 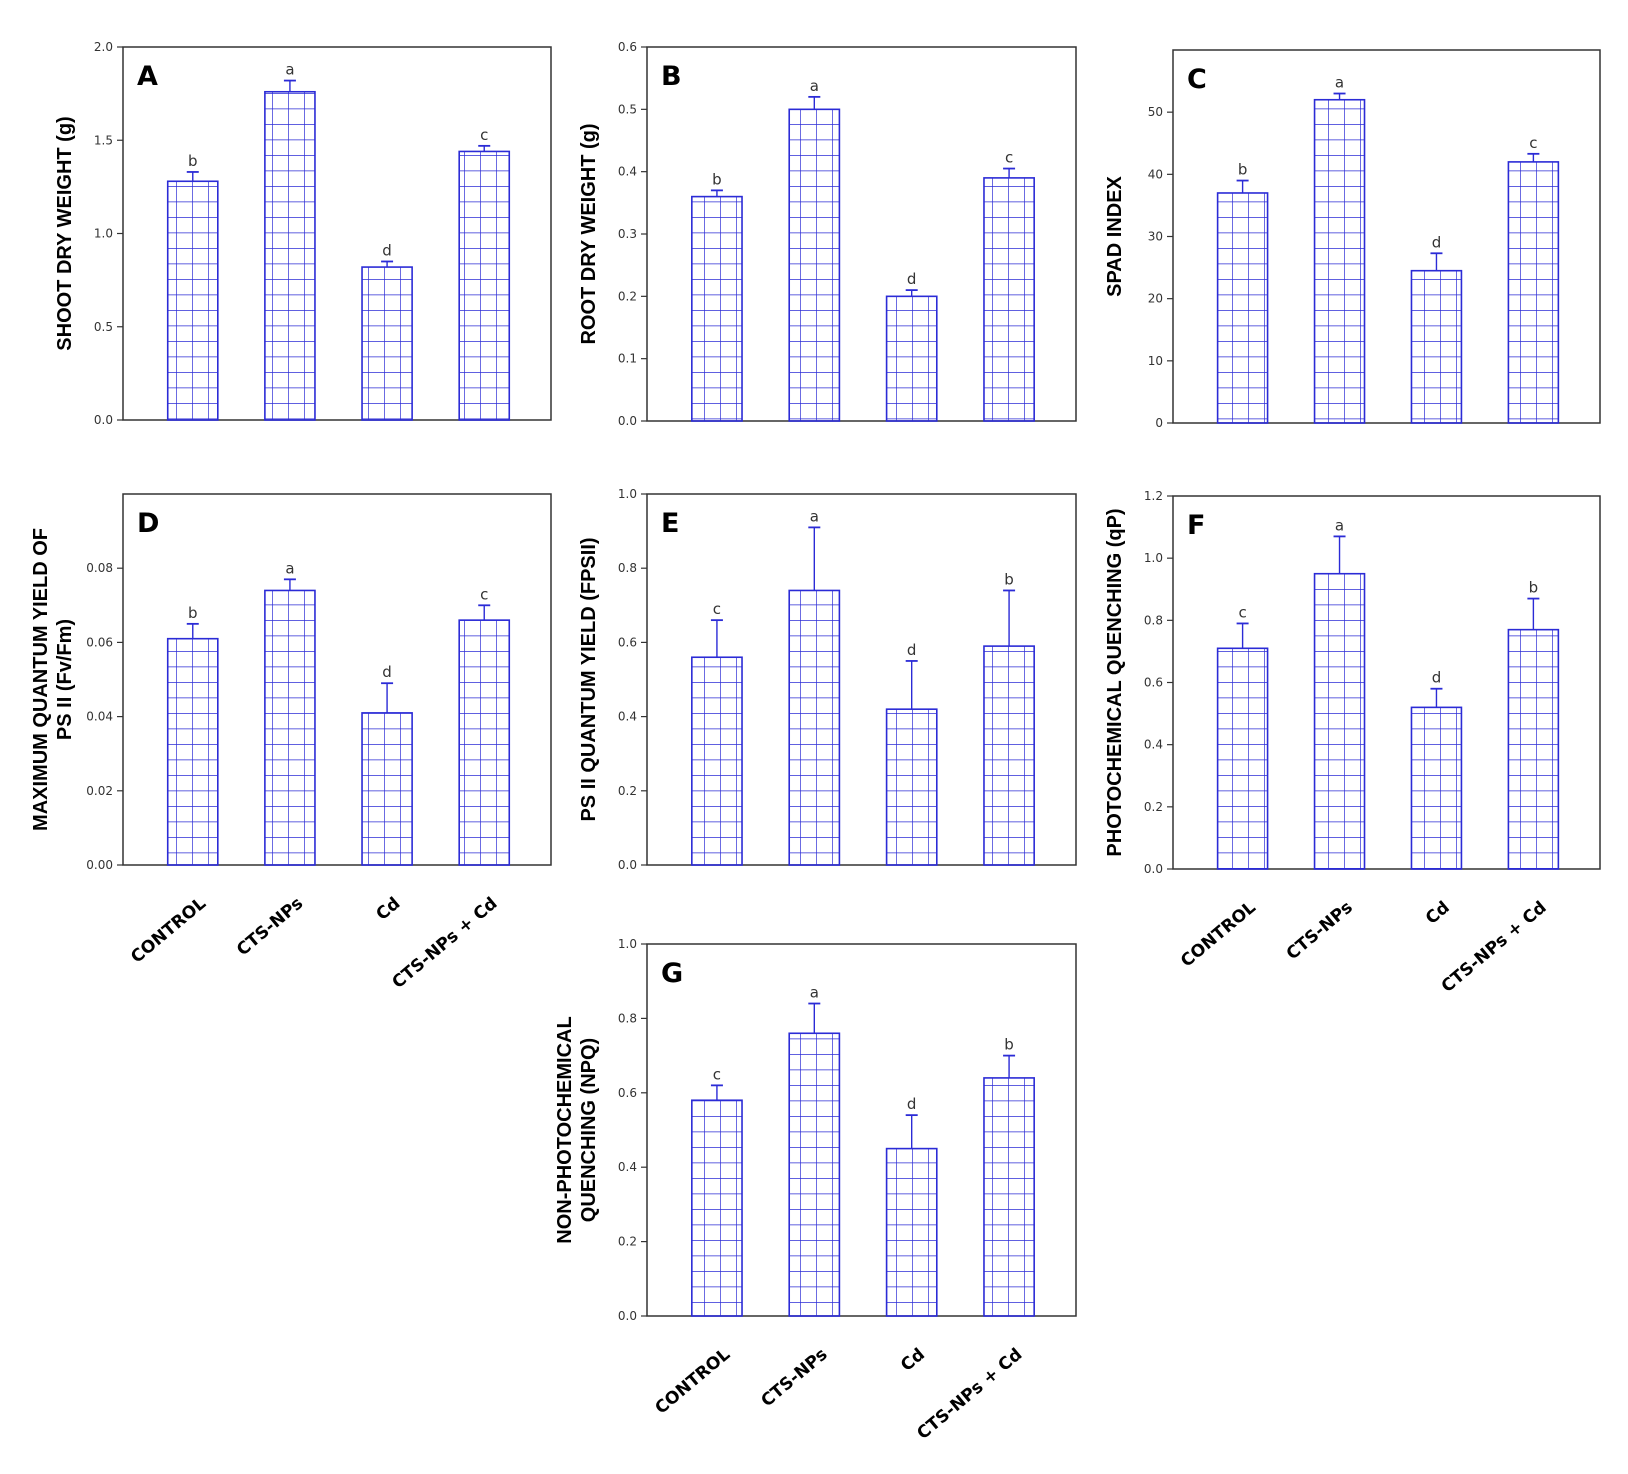 I want to click on panel-c: 0 10 20 30 40 50 SPAD INDEX Cb a d c, so click(x=1352, y=239).